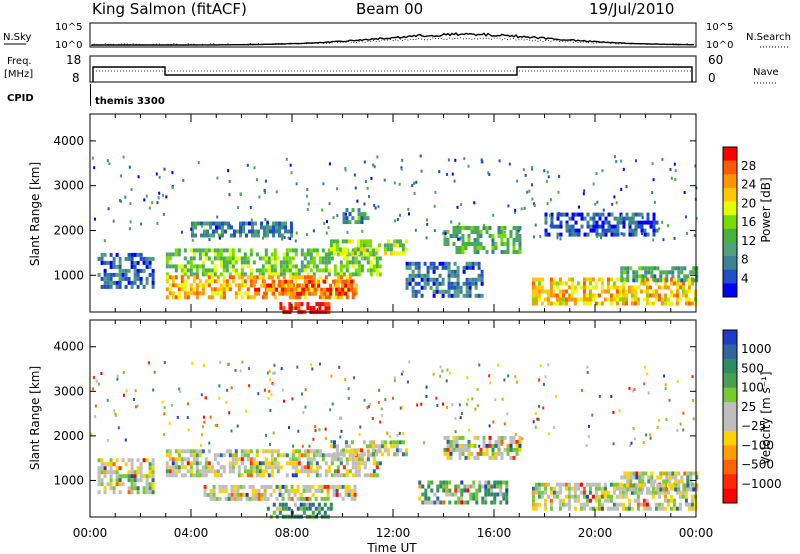 The image size is (800, 554). What do you see at coordinates (766, 209) in the screenshot?
I see `power-colorbar-label: Power [dB]` at bounding box center [766, 209].